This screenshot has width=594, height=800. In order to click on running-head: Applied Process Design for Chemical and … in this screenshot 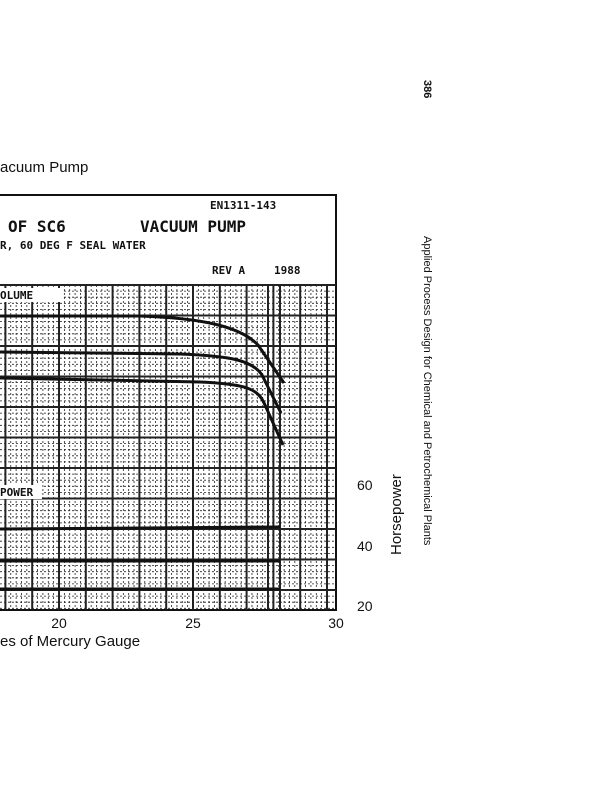, I will do `click(427, 391)`.